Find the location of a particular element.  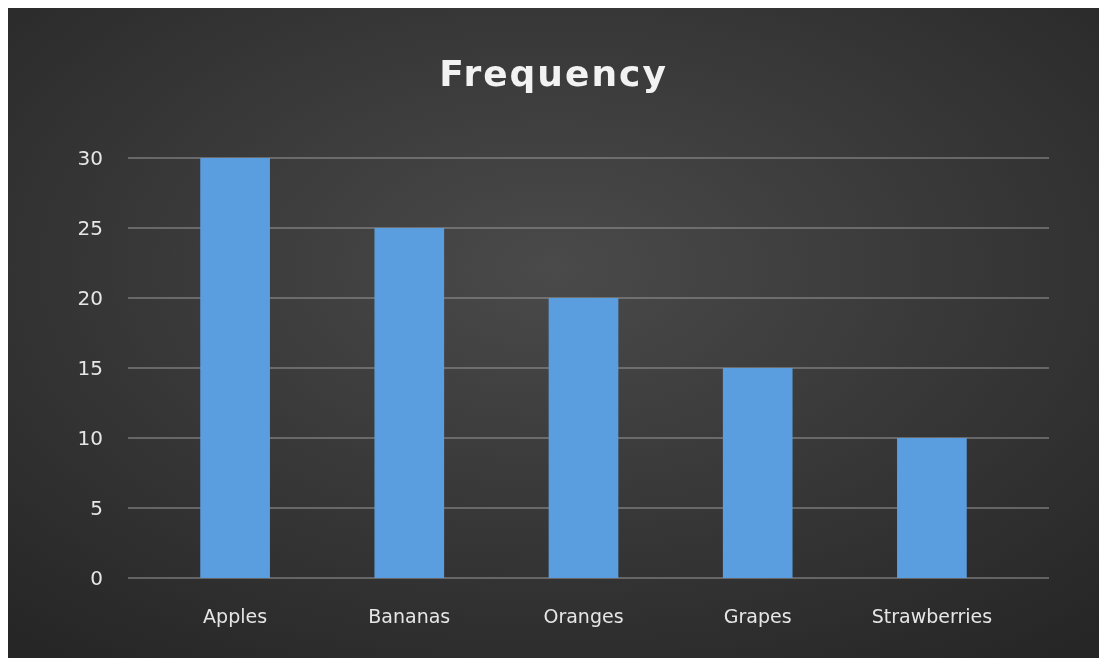

y-tick-label: 25 is located at coordinates (90, 228).